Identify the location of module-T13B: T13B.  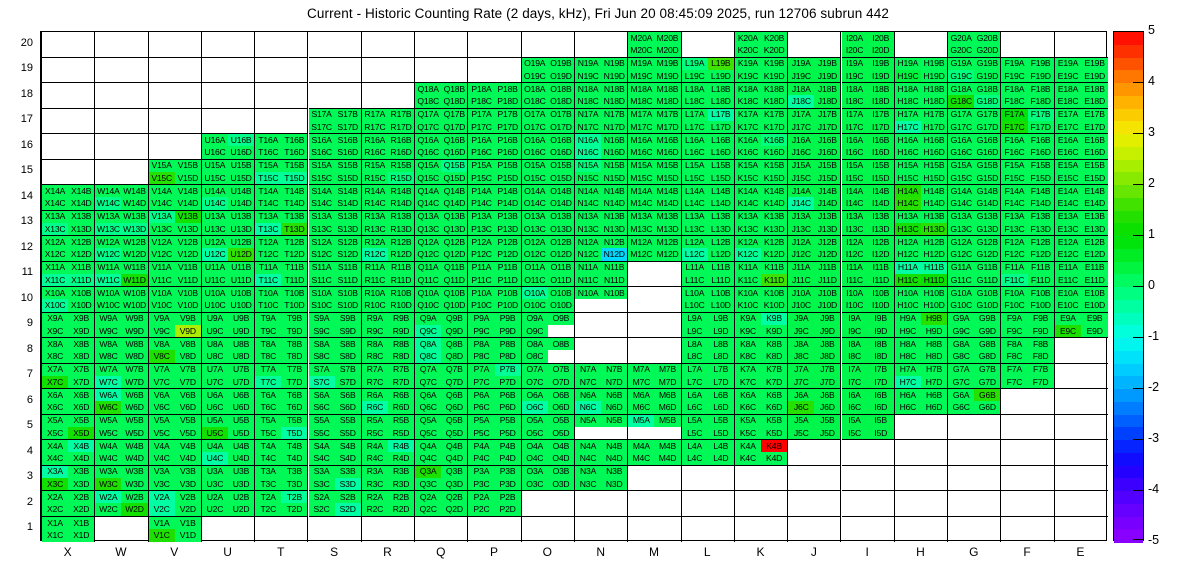
(294, 216).